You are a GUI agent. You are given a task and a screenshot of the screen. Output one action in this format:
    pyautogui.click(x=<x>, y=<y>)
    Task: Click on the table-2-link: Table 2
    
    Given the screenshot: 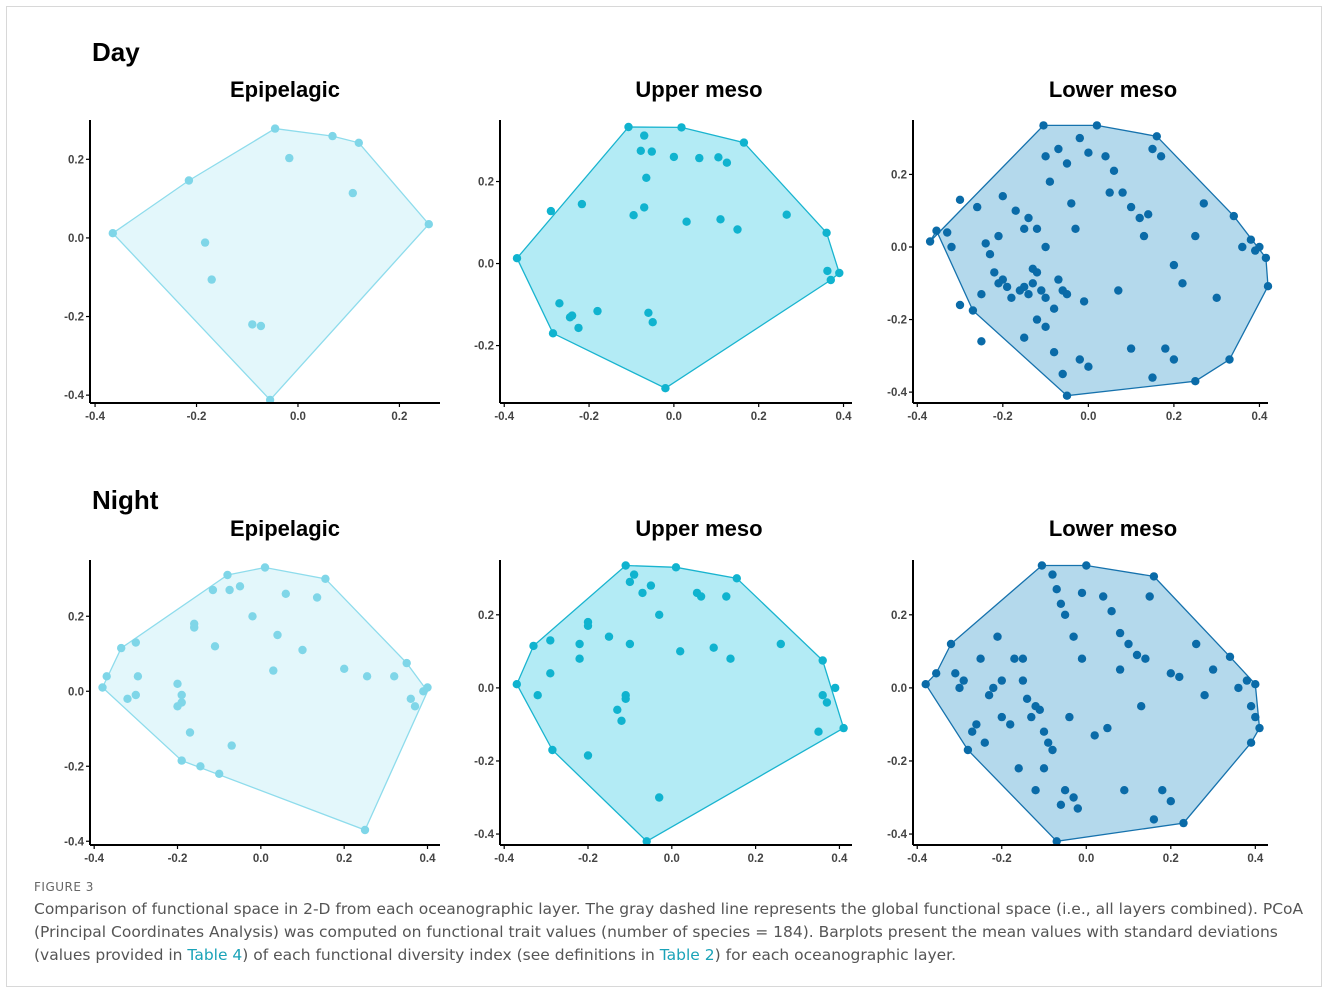 What is the action you would take?
    pyautogui.click(x=687, y=955)
    